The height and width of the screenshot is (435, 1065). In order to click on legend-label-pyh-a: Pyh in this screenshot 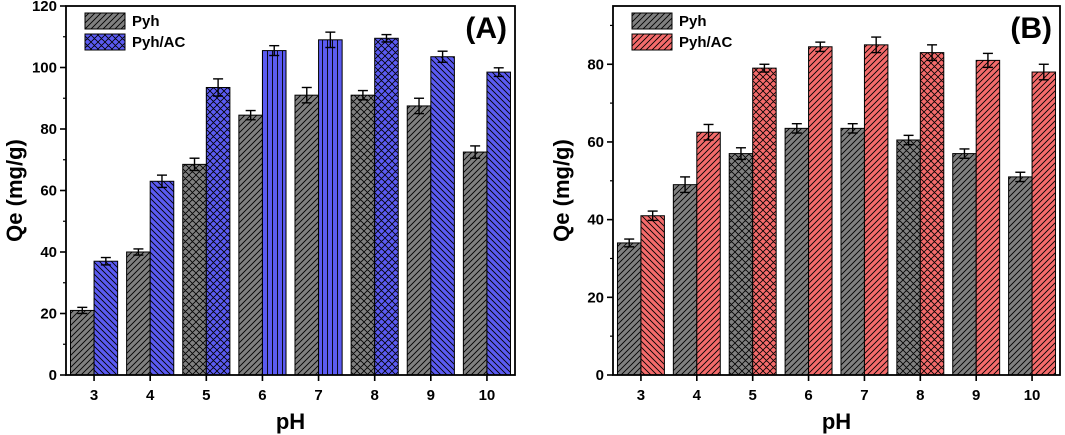, I will do `click(146, 21)`.